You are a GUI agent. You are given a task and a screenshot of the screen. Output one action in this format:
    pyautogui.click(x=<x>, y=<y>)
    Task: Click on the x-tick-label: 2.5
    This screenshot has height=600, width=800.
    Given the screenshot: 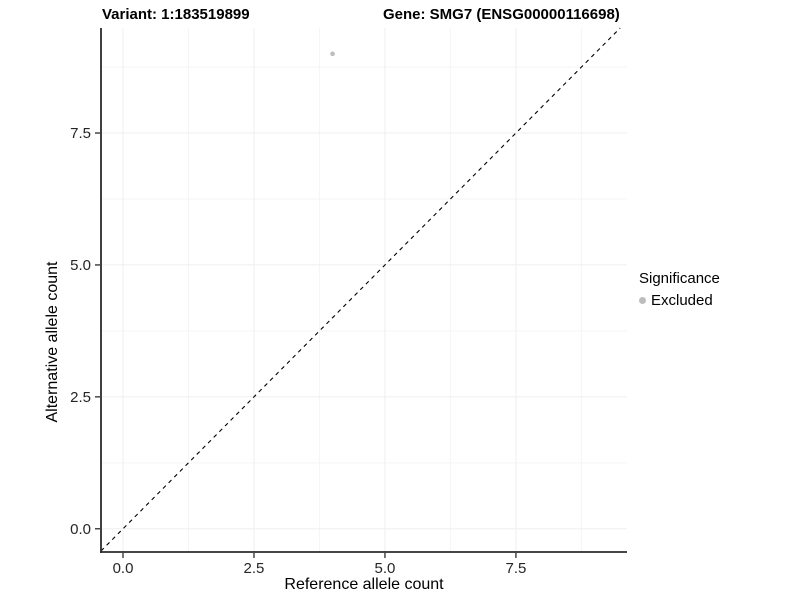 What is the action you would take?
    pyautogui.click(x=254, y=568)
    